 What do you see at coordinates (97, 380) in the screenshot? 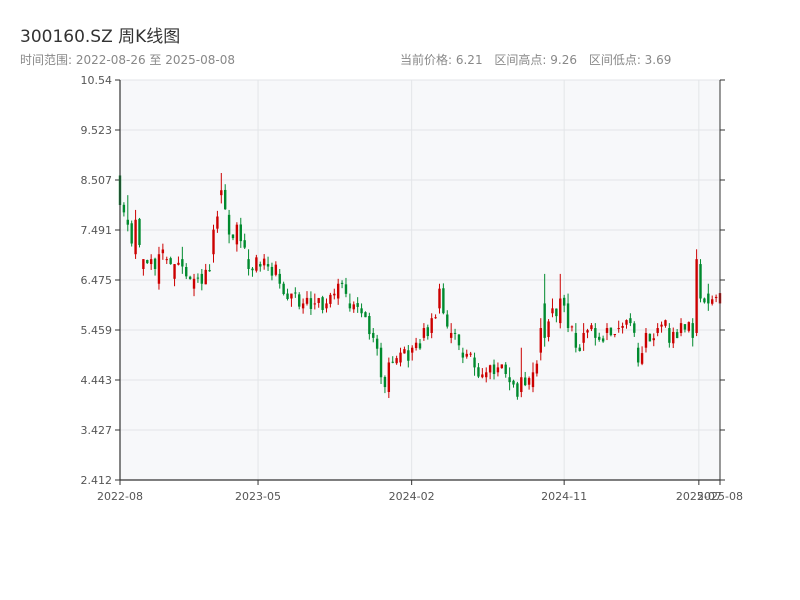
I see `y-tick-label: 4.443` at bounding box center [97, 380].